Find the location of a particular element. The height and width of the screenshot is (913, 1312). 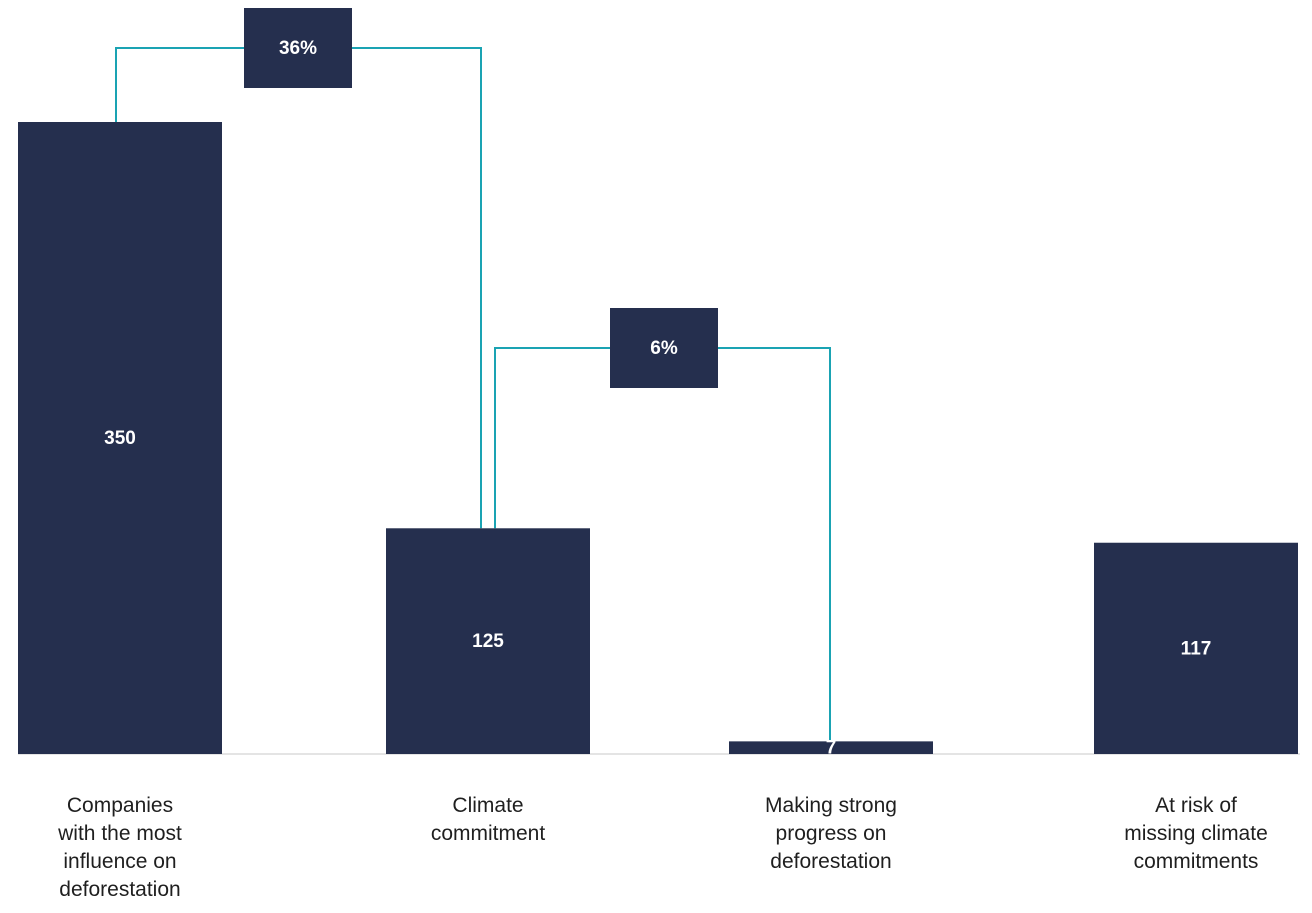

category-label-3-line-3: deforestation is located at coordinates (830, 861).